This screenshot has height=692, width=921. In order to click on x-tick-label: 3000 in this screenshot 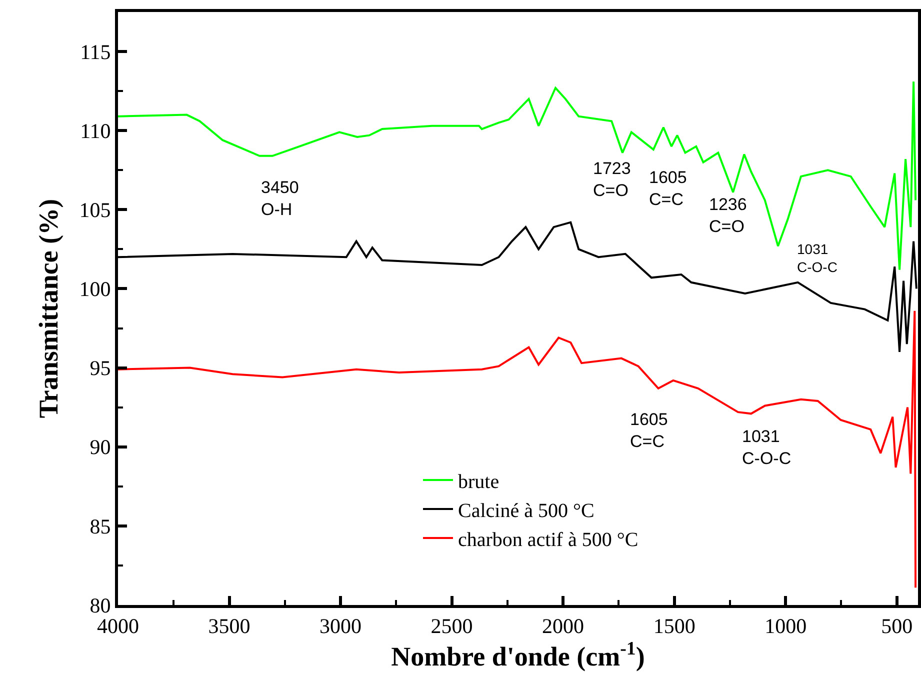, I will do `click(341, 626)`.